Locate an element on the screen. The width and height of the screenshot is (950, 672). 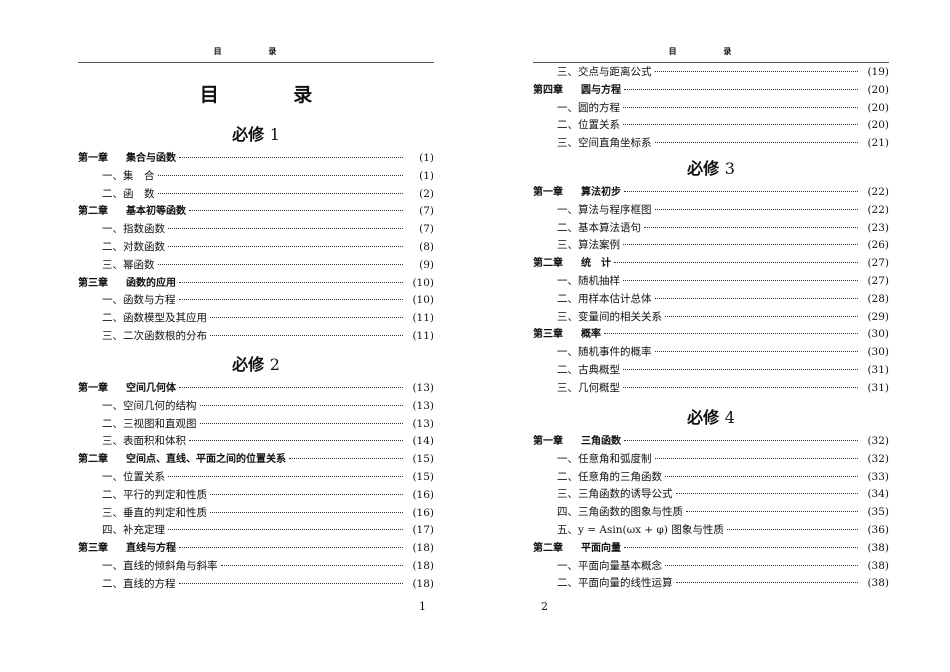
toc-chapter-entry: 第一章 三角函数 (32) is located at coordinates (711, 442).